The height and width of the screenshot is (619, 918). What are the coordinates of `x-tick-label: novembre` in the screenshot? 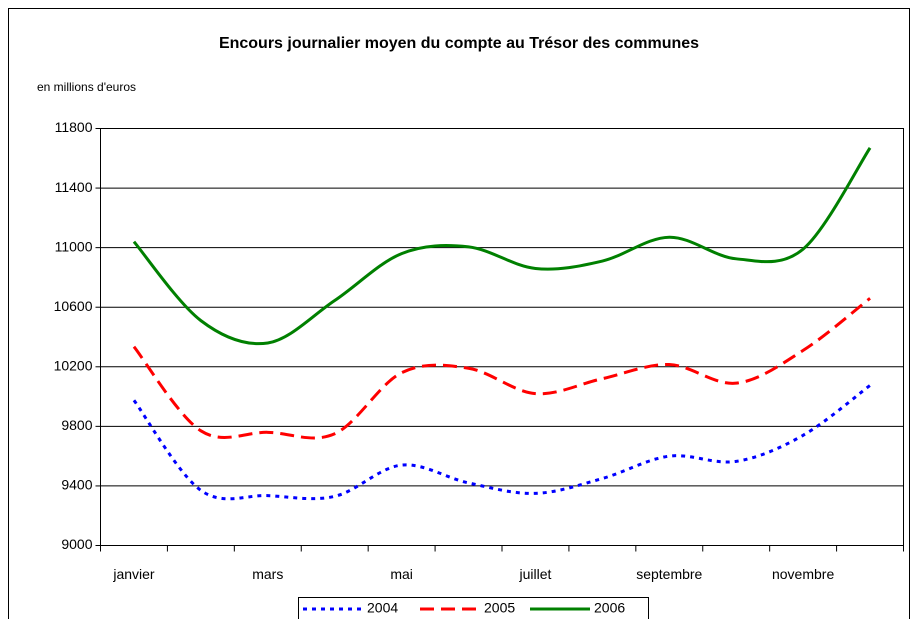 It's located at (803, 574).